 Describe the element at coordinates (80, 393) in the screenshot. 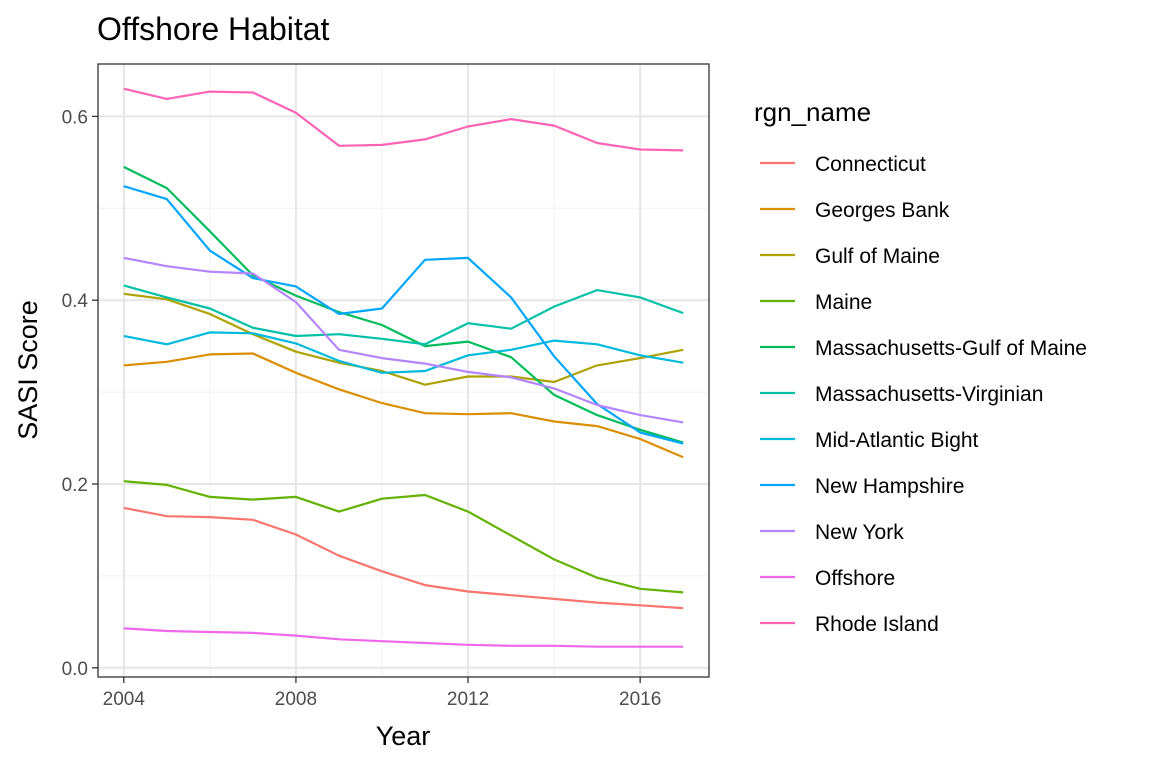

I see `y-axis: 0.0 0.2 0.4 0.6` at that location.